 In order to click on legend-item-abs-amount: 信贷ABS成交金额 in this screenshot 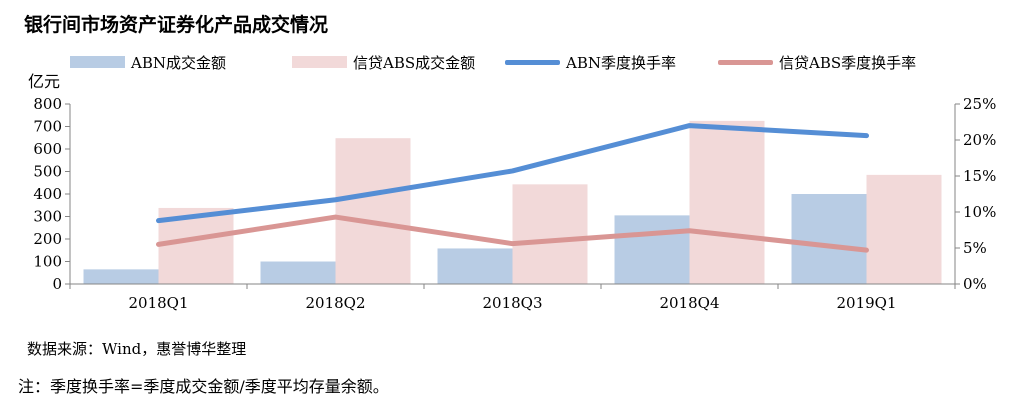, I will do `click(383, 62)`.